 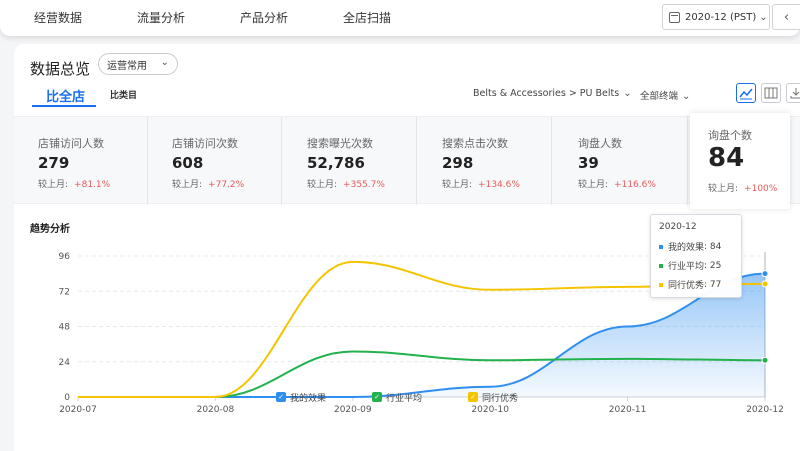 What do you see at coordinates (458, 163) in the screenshot?
I see `metric-value: 298` at bounding box center [458, 163].